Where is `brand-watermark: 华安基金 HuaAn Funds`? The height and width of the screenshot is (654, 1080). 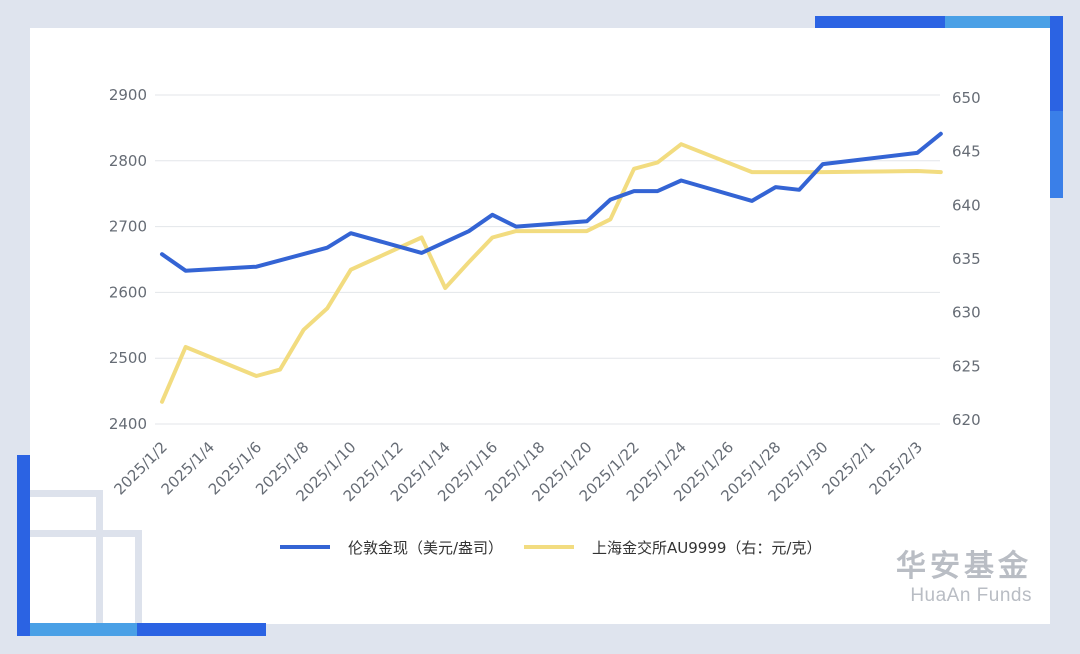
brand-watermark: 华安基金 HuaAn Funds is located at coordinates (964, 577).